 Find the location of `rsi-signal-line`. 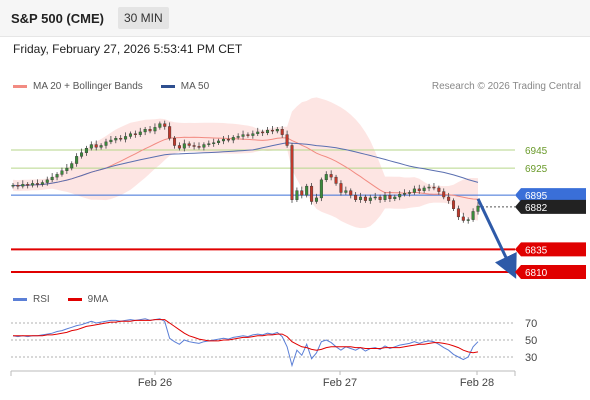

rsi-signal-line is located at coordinates (246, 336).